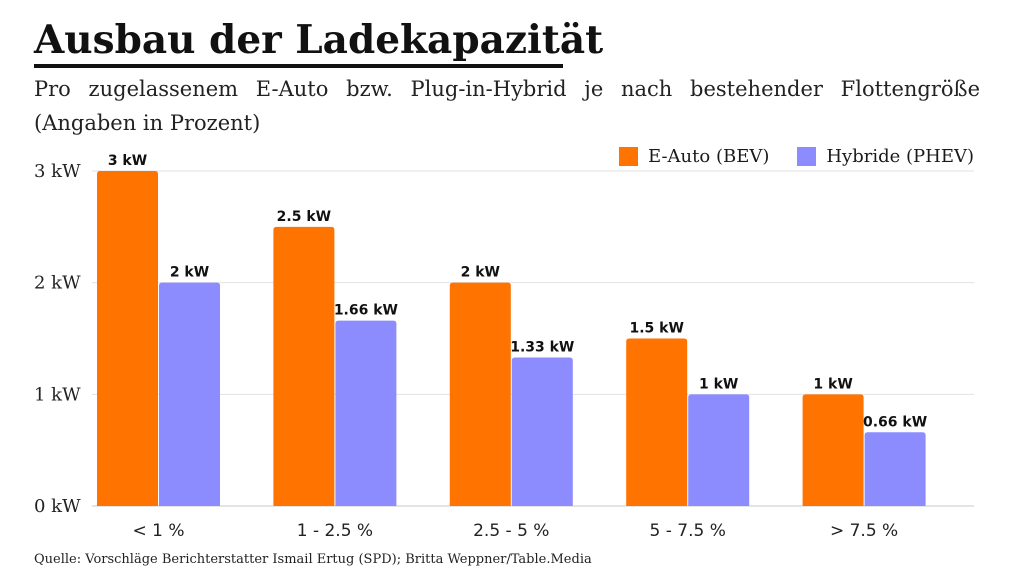  I want to click on data-label-phev: 1 kW, so click(718, 384).